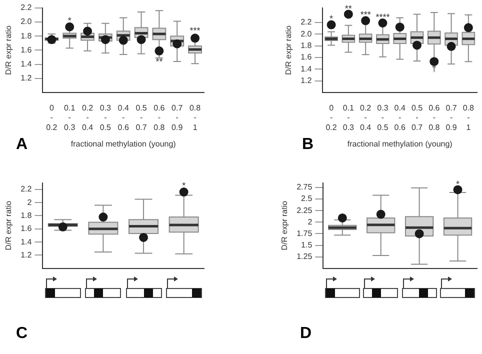 The height and width of the screenshot is (354, 482). I want to click on text: A, so click(22, 145).